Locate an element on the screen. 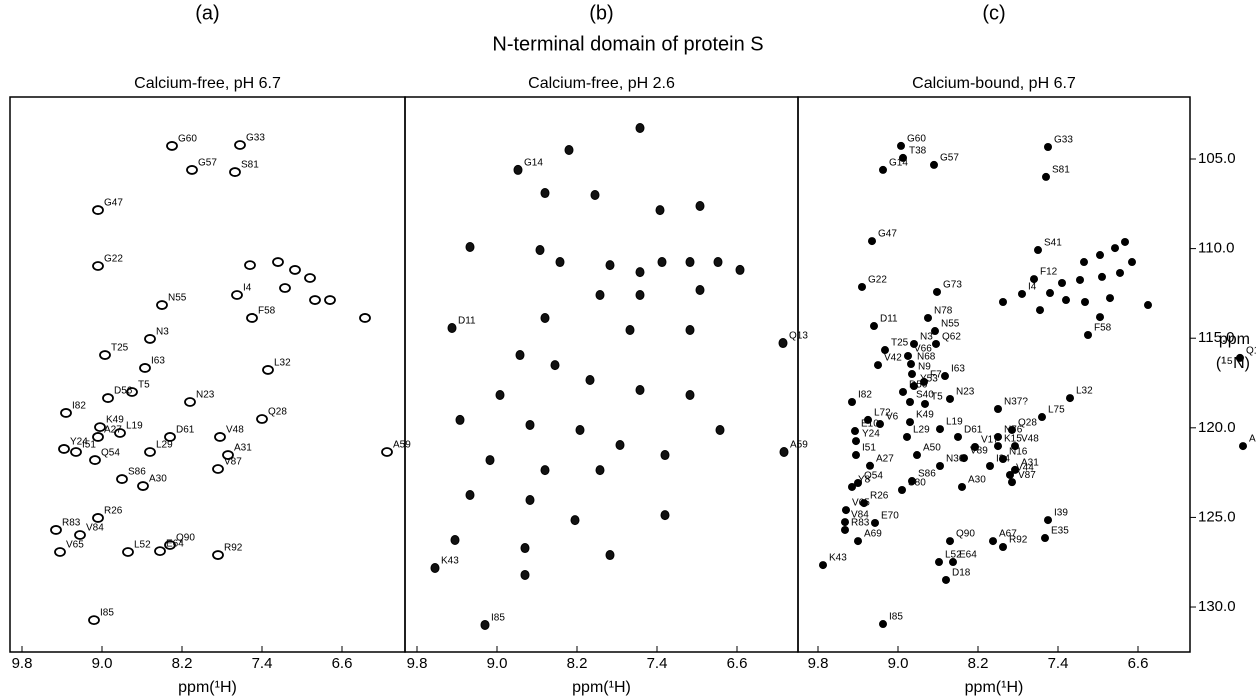 This screenshot has width=1256, height=700. y-tick-label: 125.0 is located at coordinates (1217, 516).